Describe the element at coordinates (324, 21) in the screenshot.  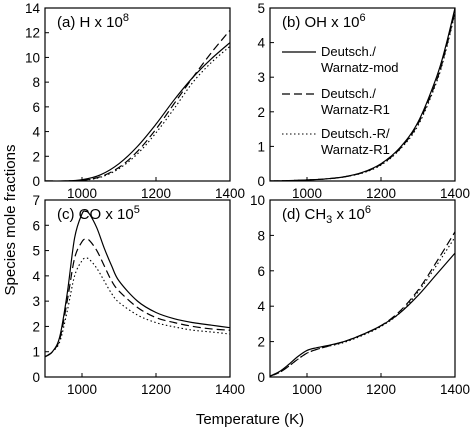
I see `panel-title: (b) OH x 106` at that location.